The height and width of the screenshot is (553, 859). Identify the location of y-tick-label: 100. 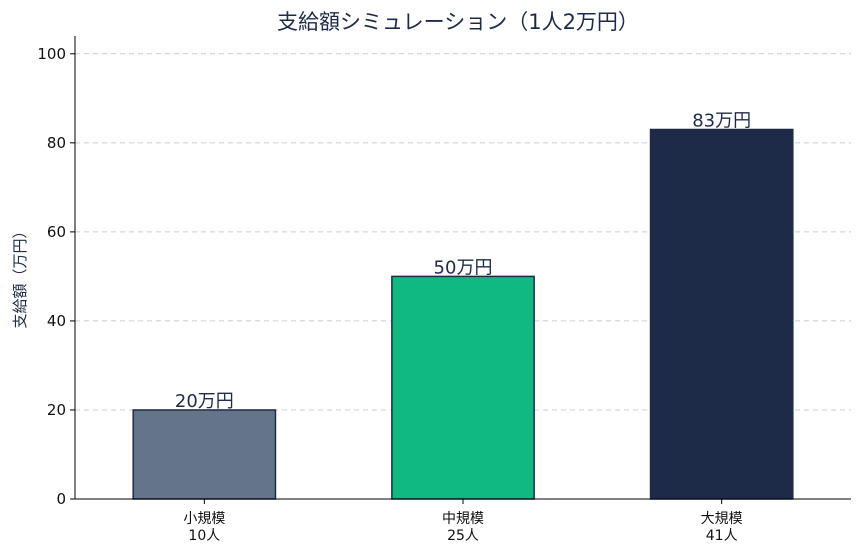
(51, 54).